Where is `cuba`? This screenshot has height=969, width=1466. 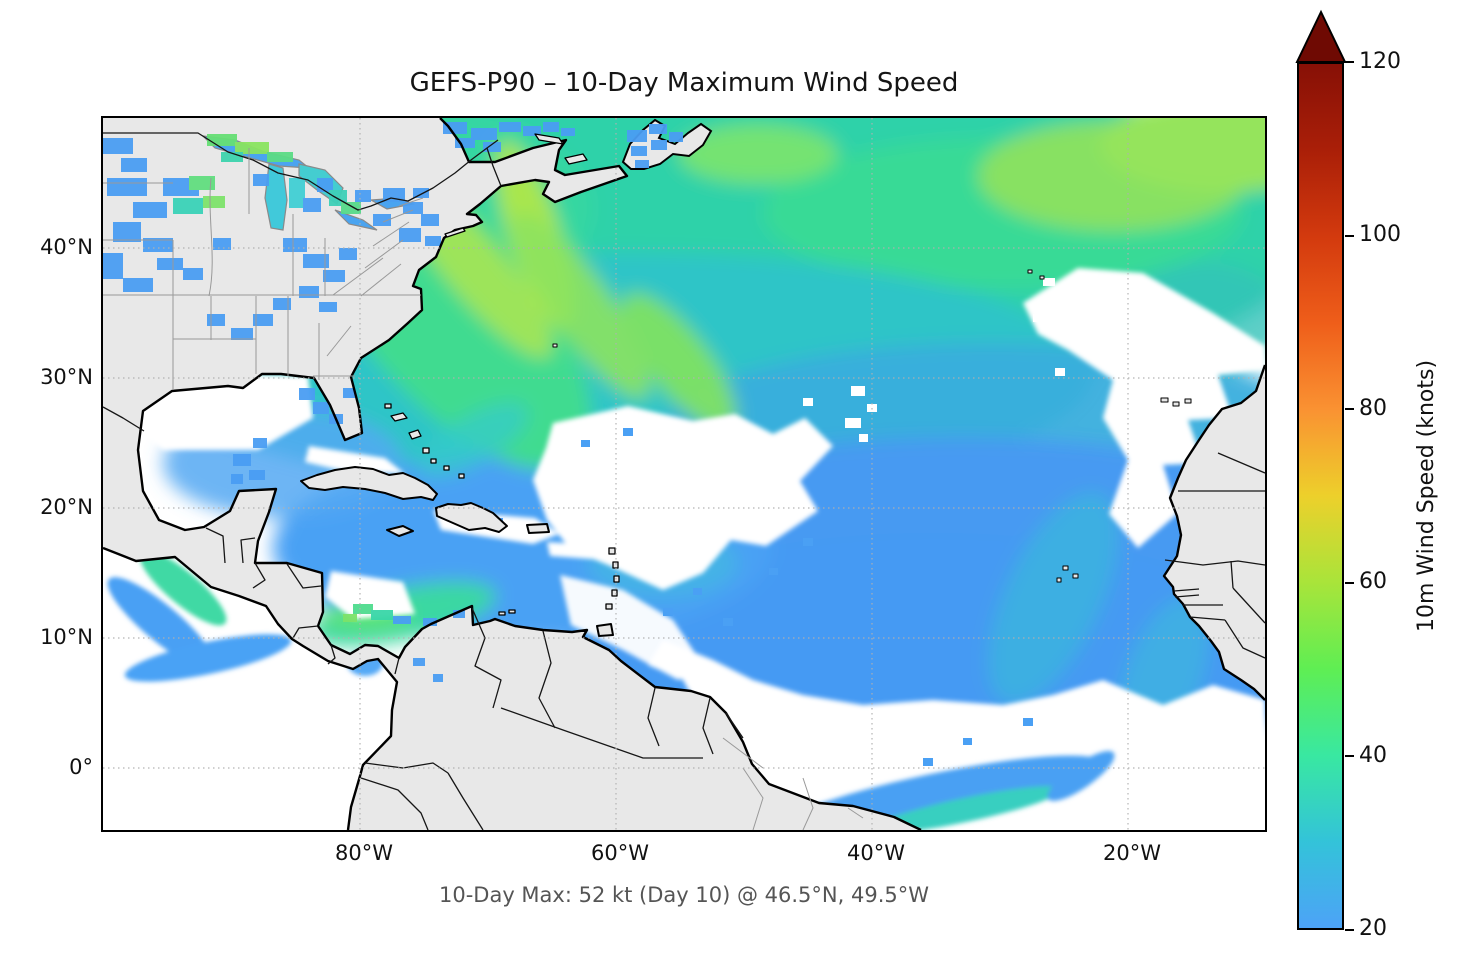
cuba is located at coordinates (369, 483).